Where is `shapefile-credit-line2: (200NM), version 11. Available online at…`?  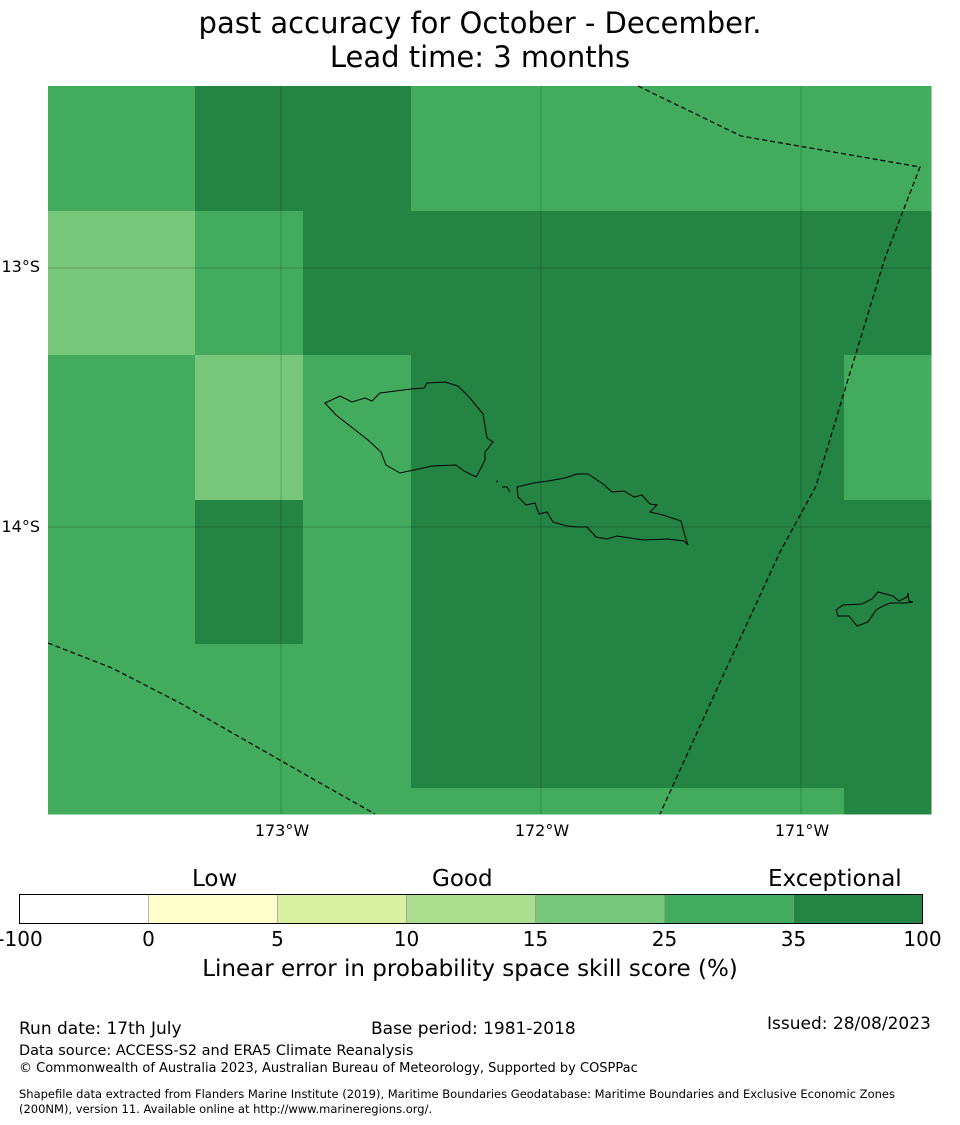 shapefile-credit-line2: (200NM), version 11. Available online at… is located at coordinates (226, 1109).